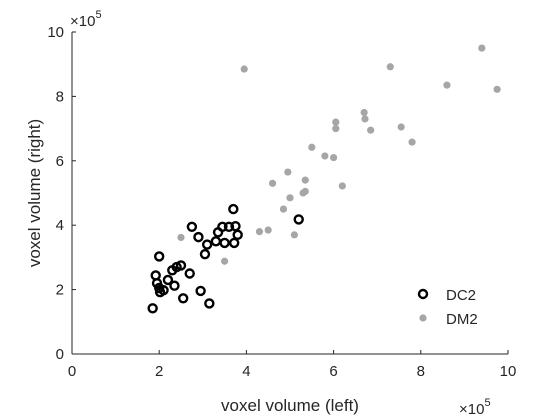 The width and height of the screenshot is (560, 420). What do you see at coordinates (60, 354) in the screenshot?
I see `y-tick-label: 0` at bounding box center [60, 354].